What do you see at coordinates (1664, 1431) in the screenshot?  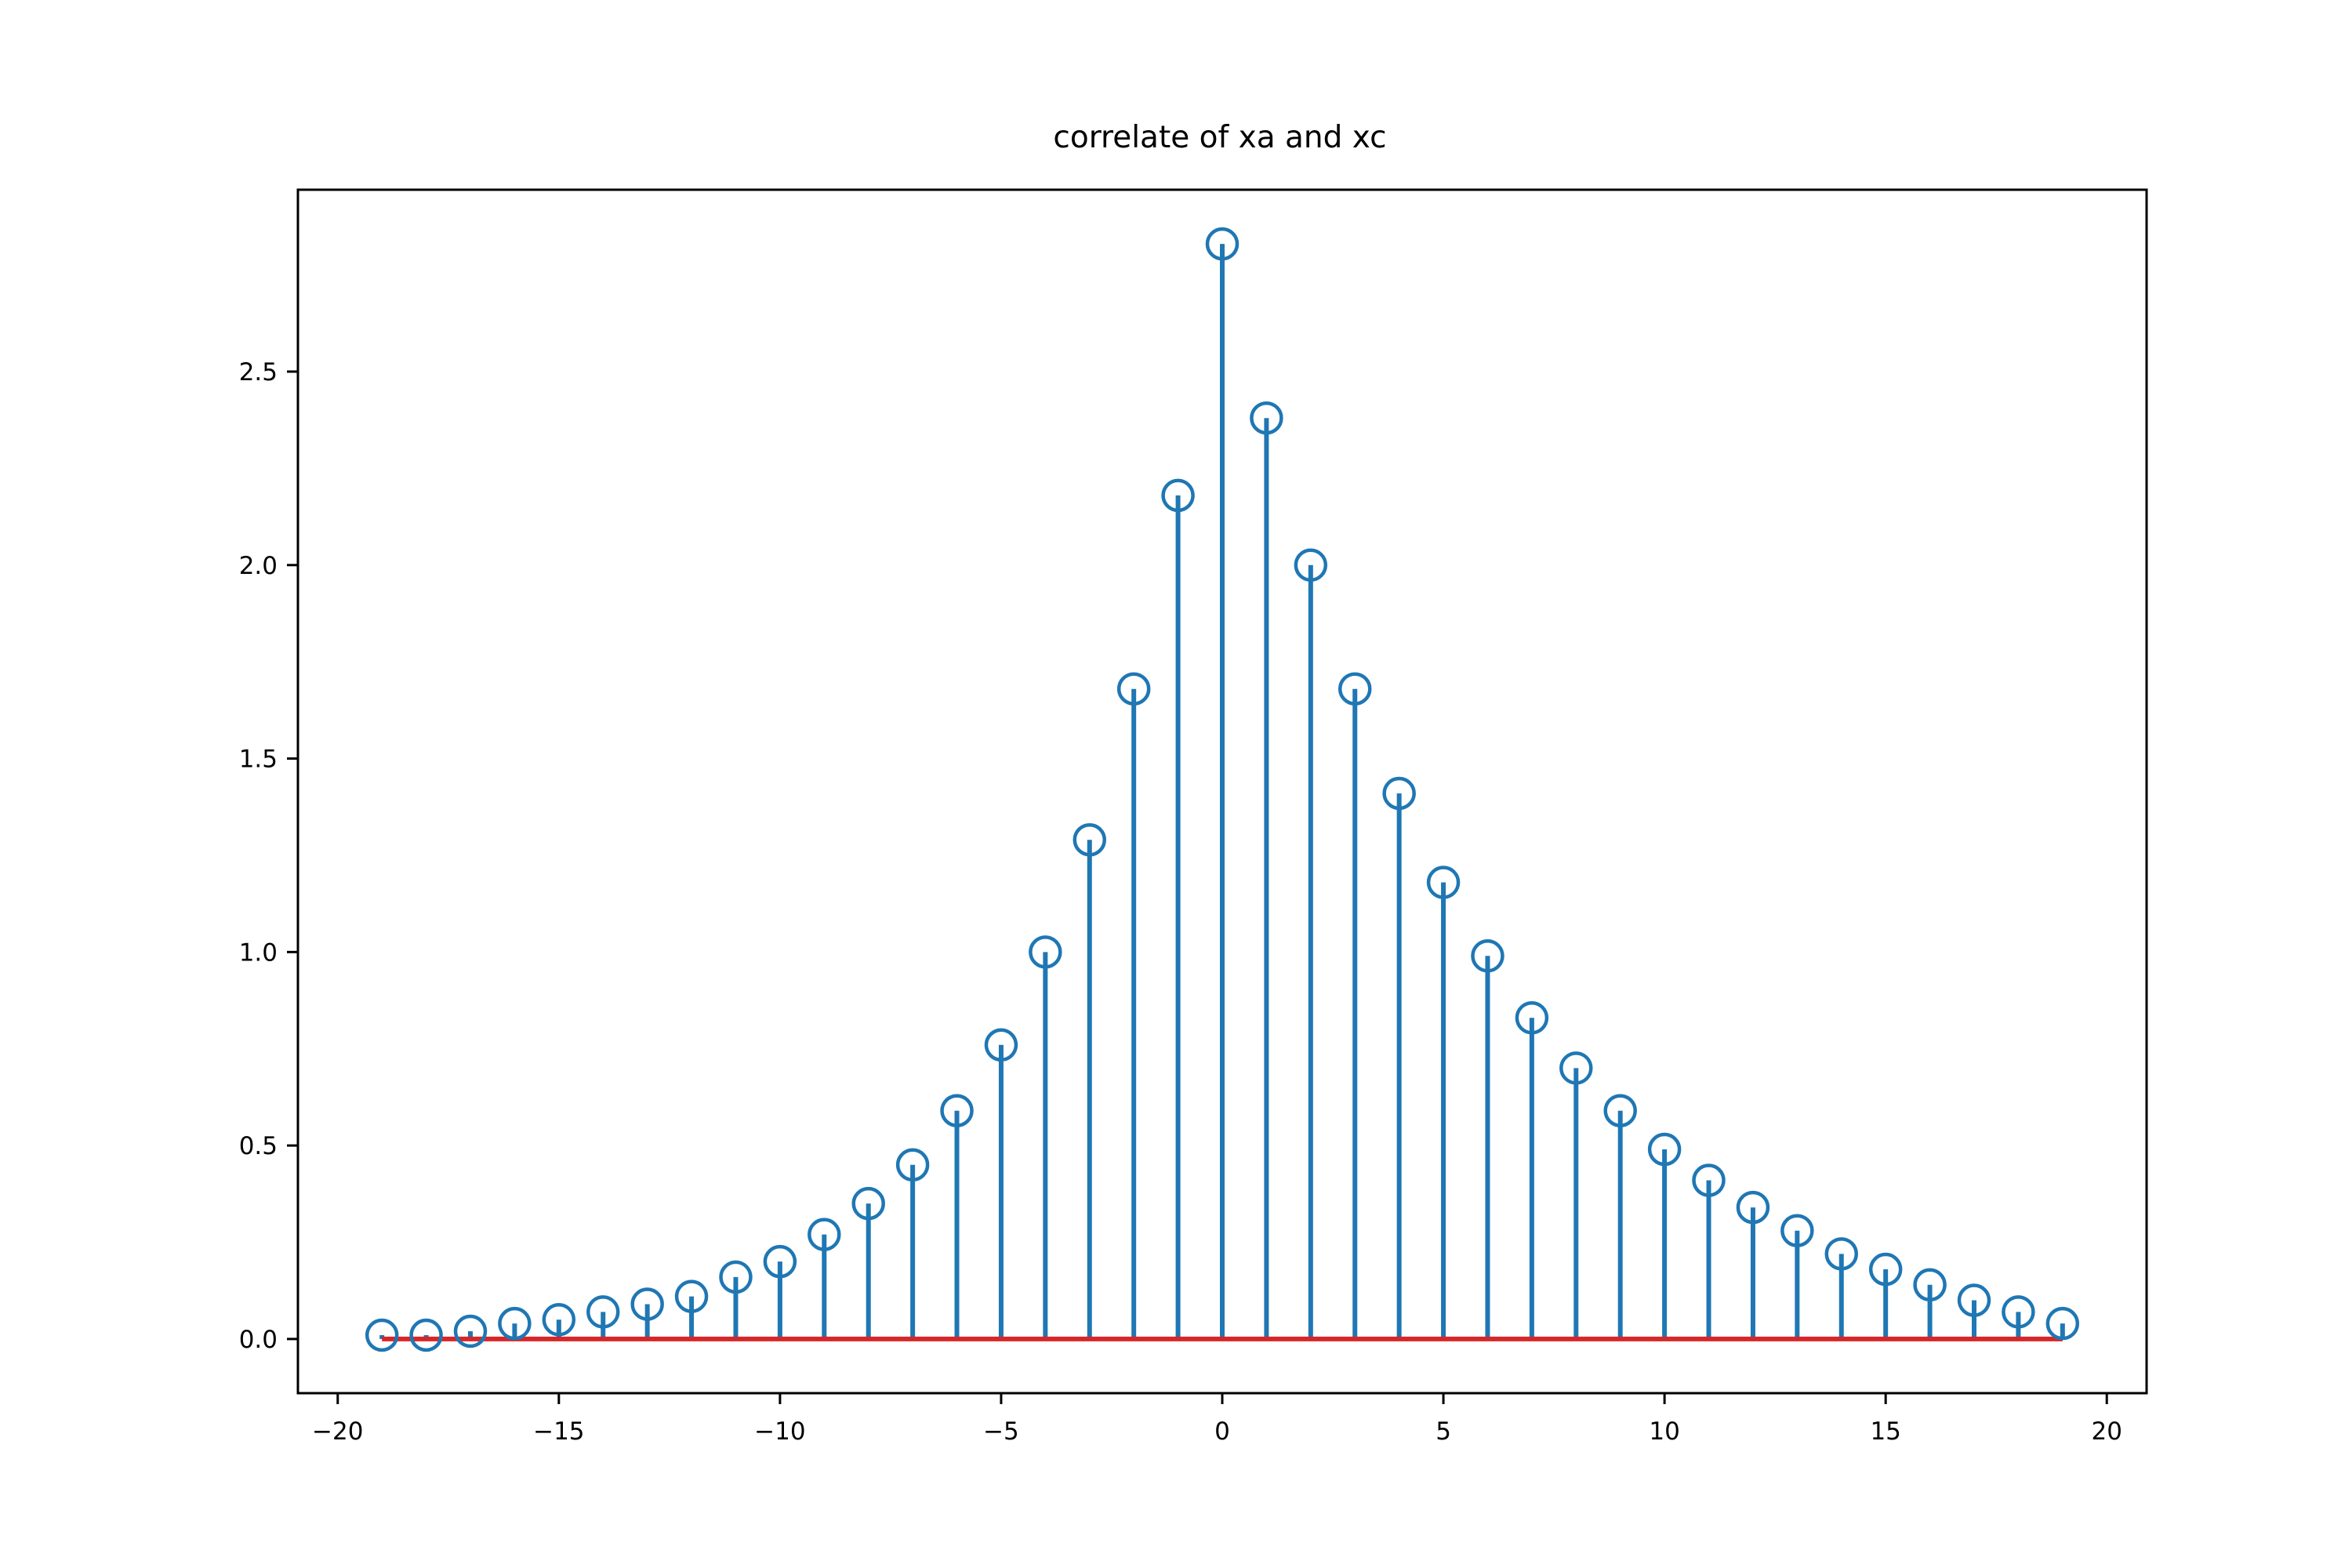 I see `x-tick-label: 10` at bounding box center [1664, 1431].